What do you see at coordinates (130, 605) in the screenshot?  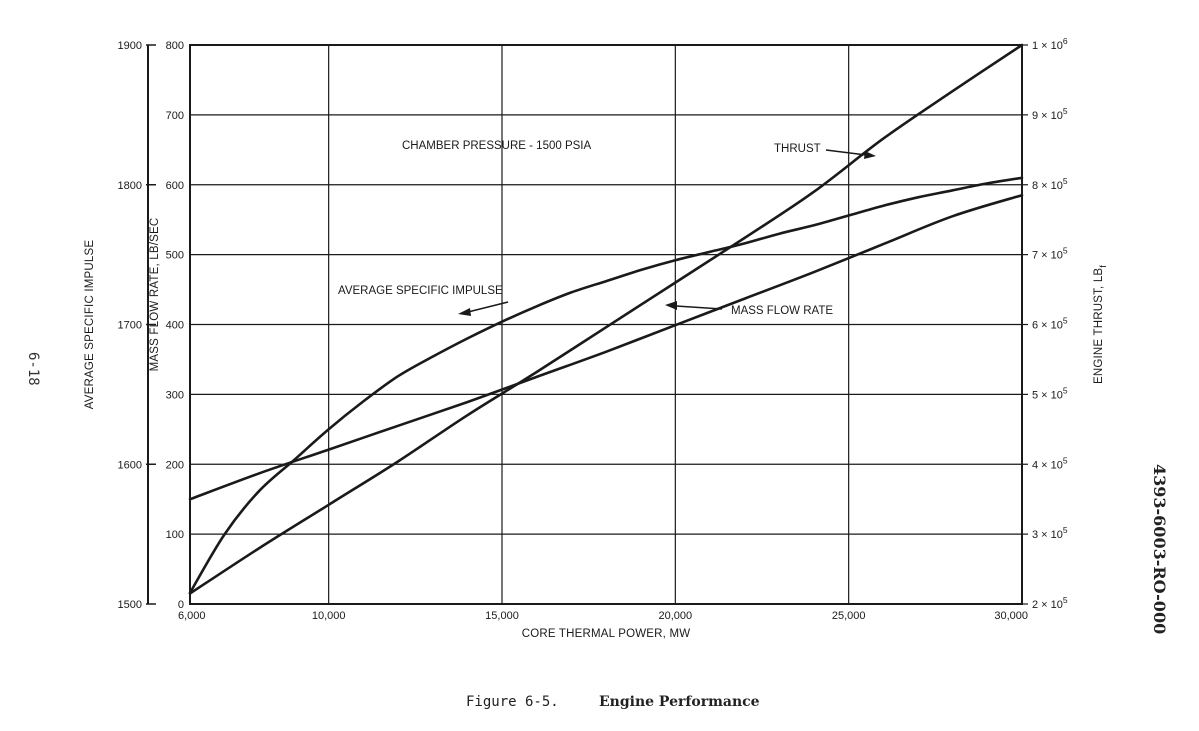 I see `impulse-tick-label: 1500` at bounding box center [130, 605].